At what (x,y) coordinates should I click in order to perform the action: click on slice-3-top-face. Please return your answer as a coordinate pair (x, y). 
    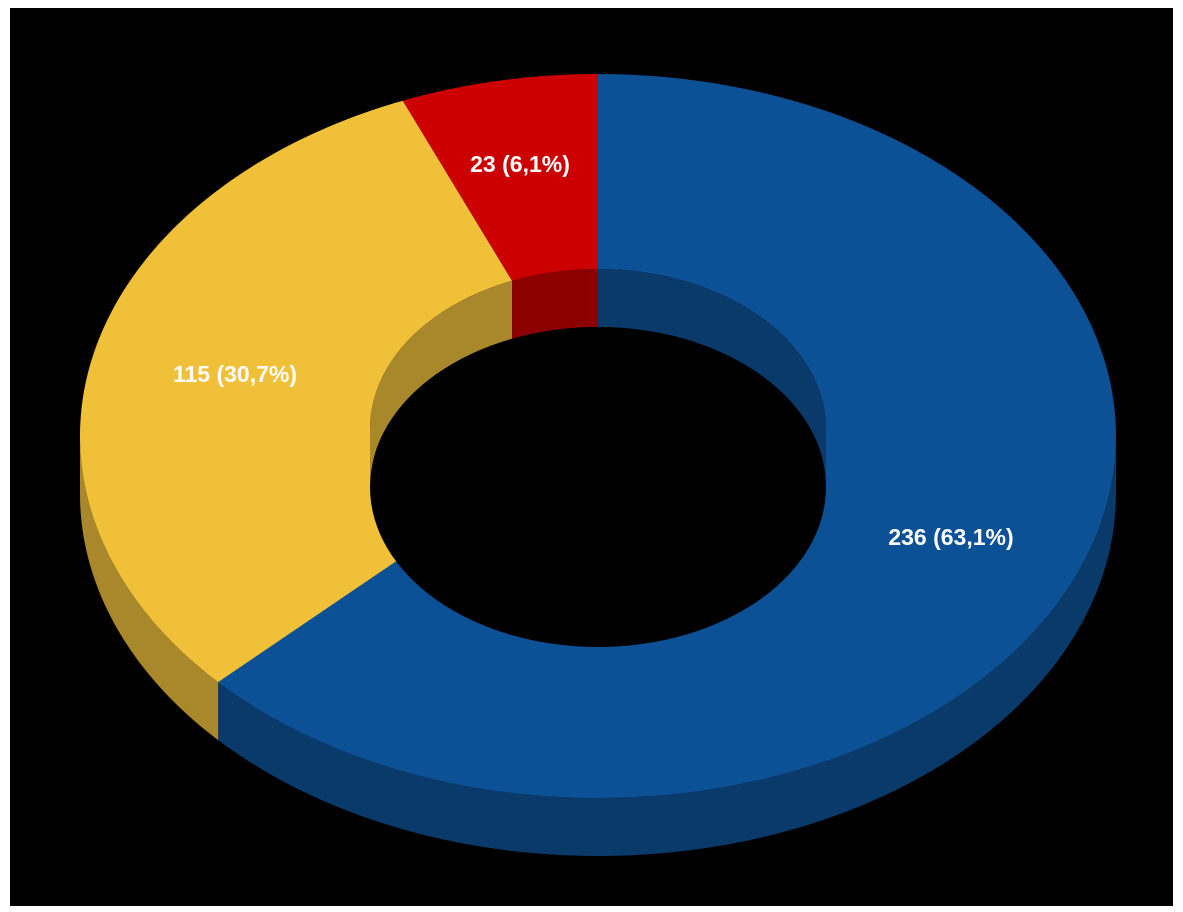
    Looking at the image, I should click on (500, 177).